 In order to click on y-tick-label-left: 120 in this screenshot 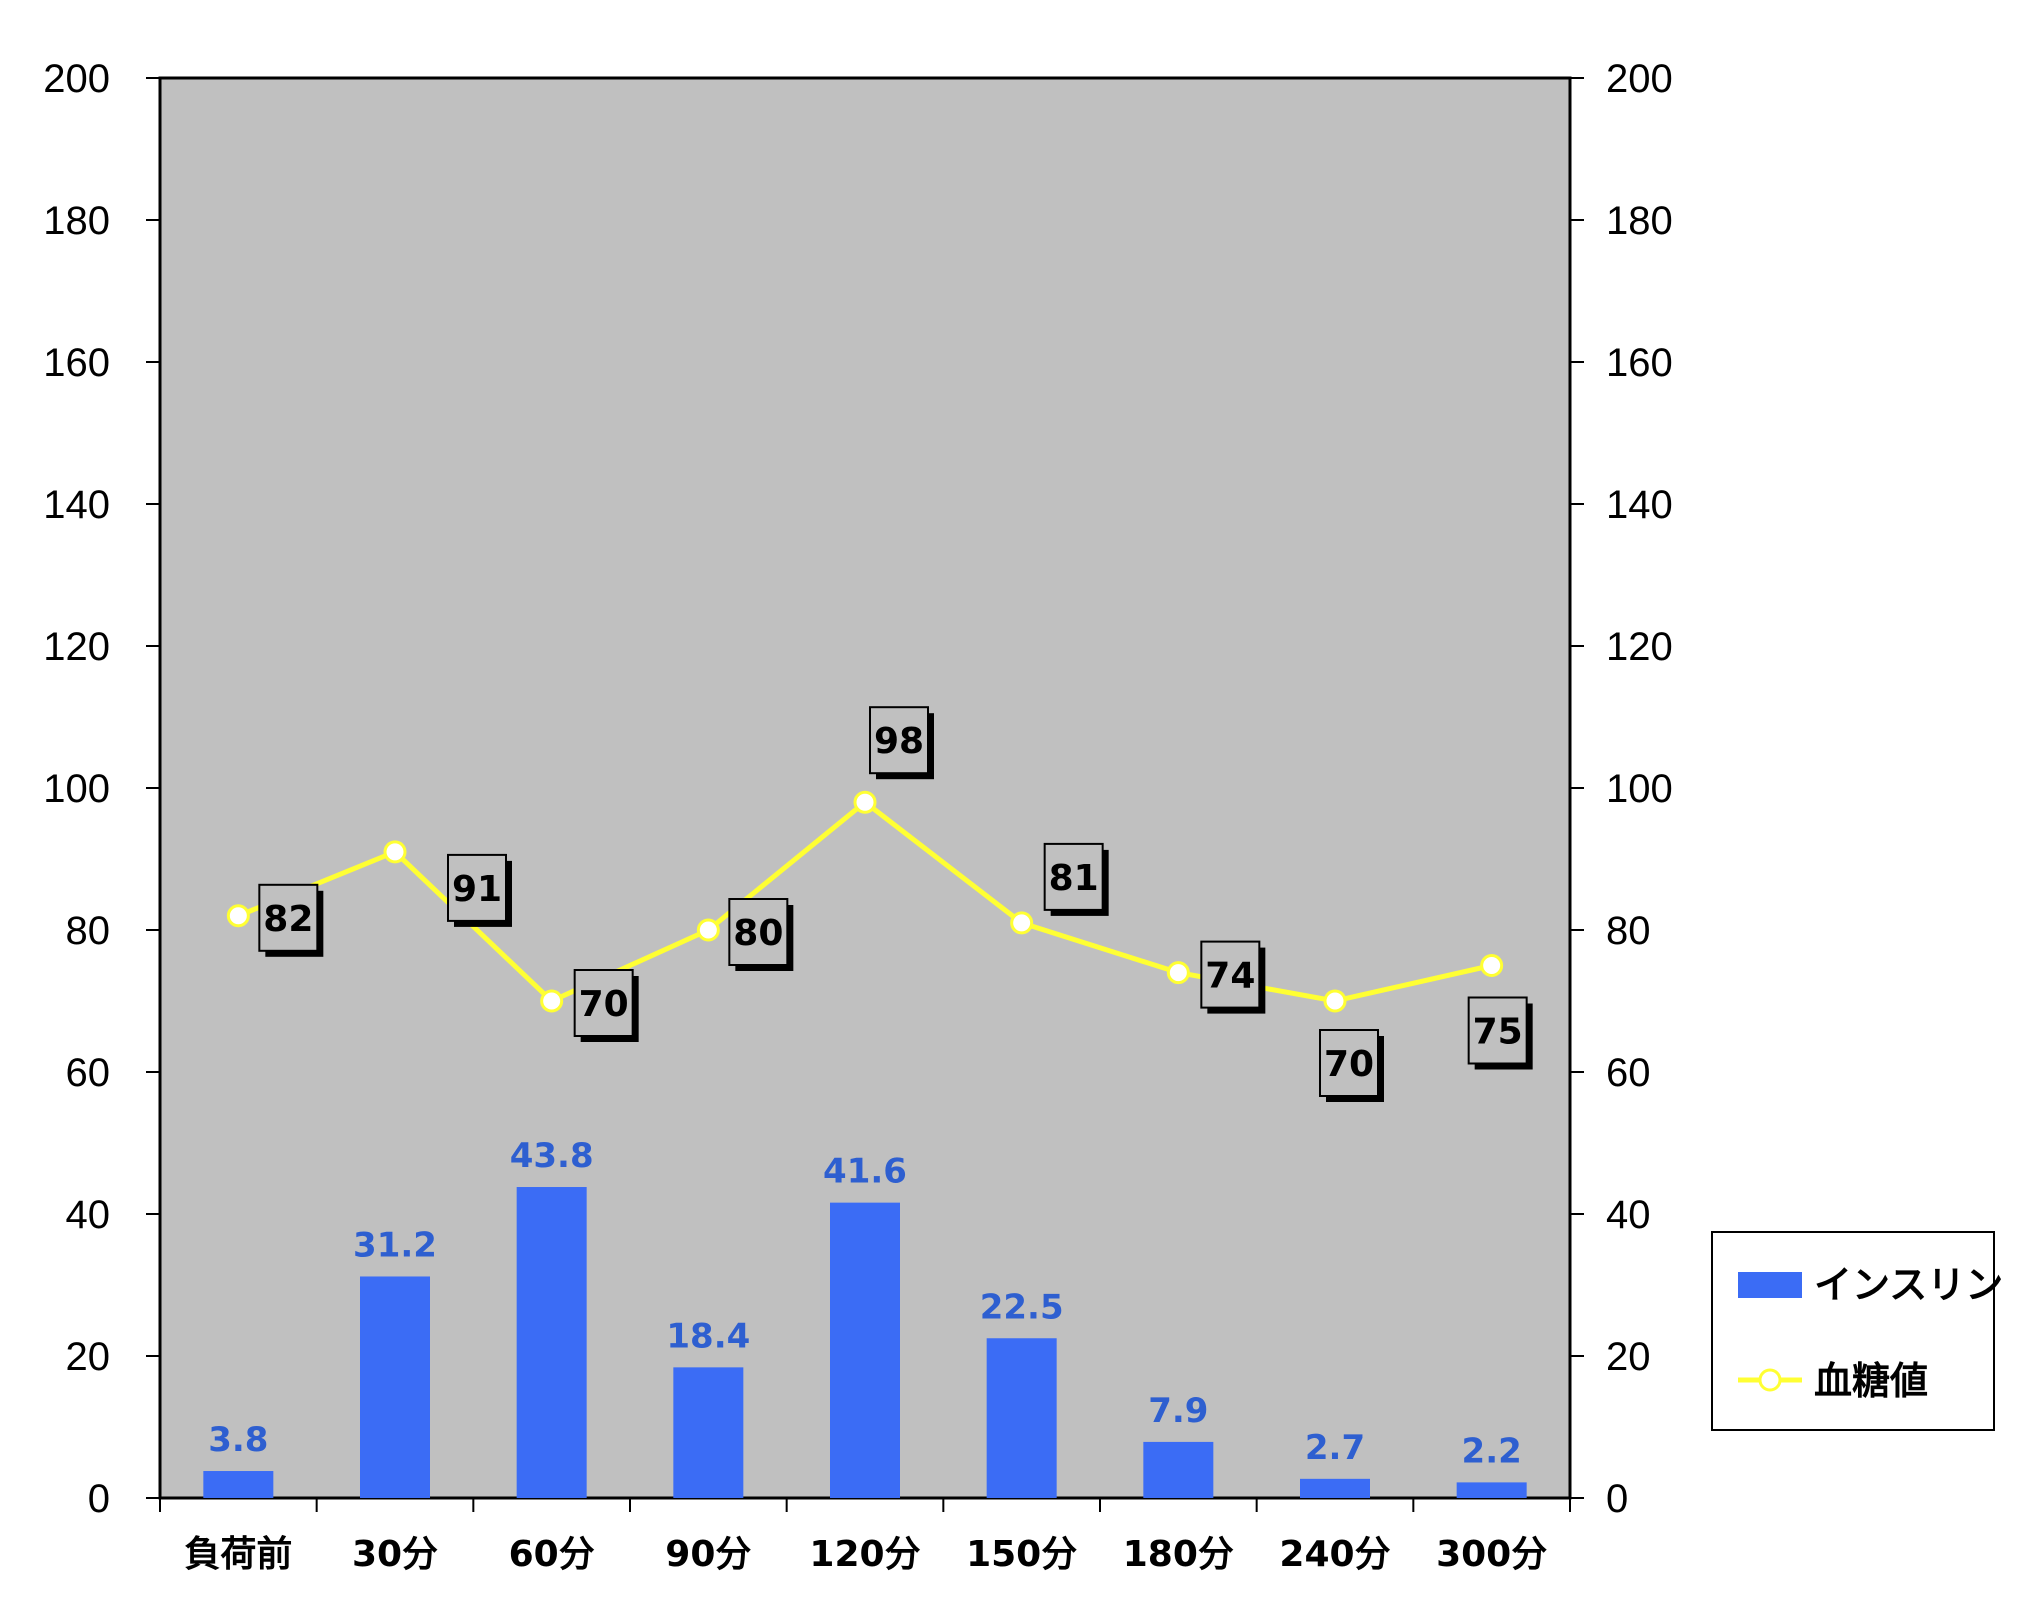, I will do `click(76, 647)`.